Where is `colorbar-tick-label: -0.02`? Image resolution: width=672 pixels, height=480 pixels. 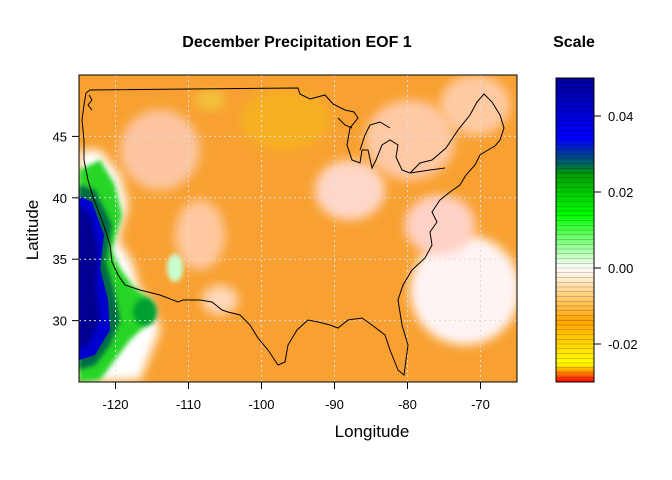 colorbar-tick-label: -0.02 is located at coordinates (623, 344).